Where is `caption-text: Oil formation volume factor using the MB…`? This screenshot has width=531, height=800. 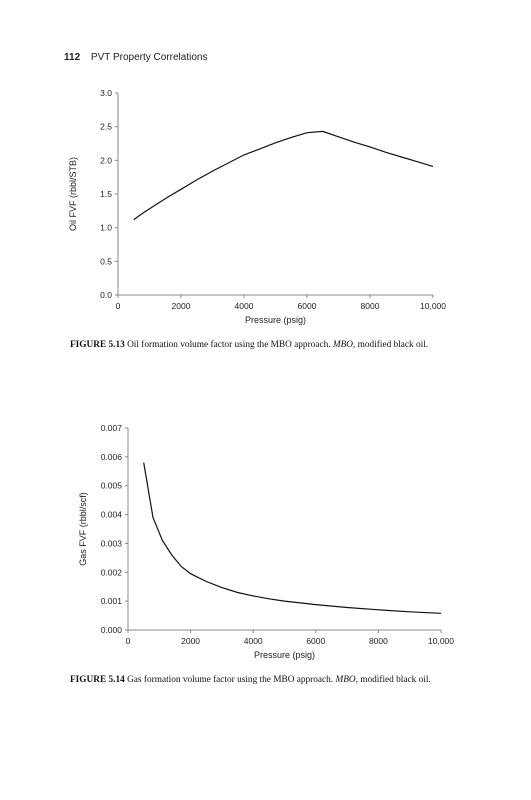 caption-text: Oil formation volume factor using the MB… is located at coordinates (229, 345).